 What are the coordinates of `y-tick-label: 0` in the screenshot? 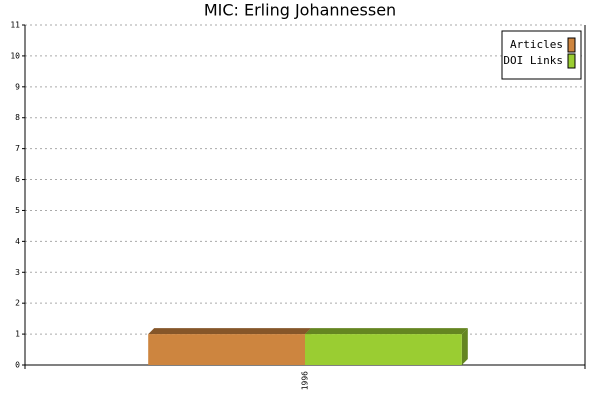 It's located at (17, 365).